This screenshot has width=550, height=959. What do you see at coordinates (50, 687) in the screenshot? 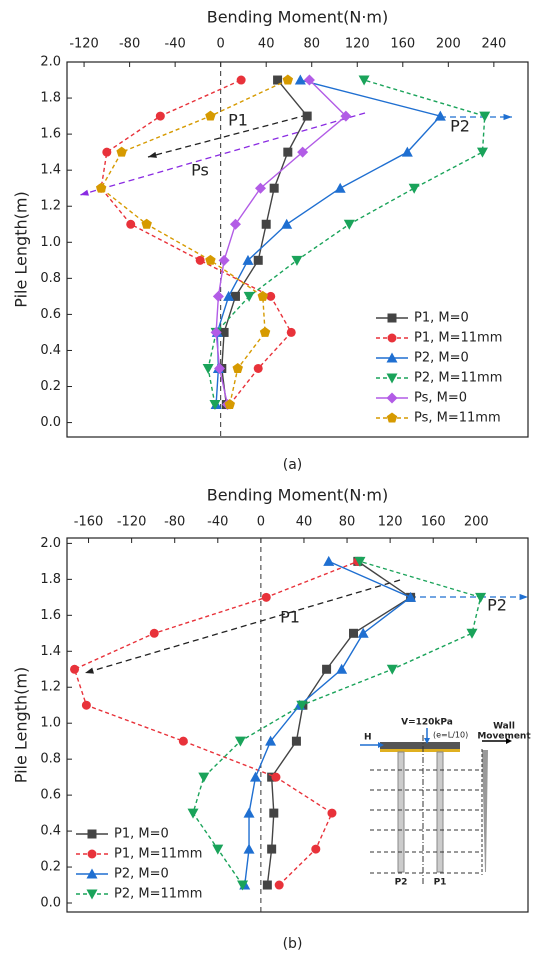
I see `y-tick-label: 1.2` at bounding box center [50, 687].